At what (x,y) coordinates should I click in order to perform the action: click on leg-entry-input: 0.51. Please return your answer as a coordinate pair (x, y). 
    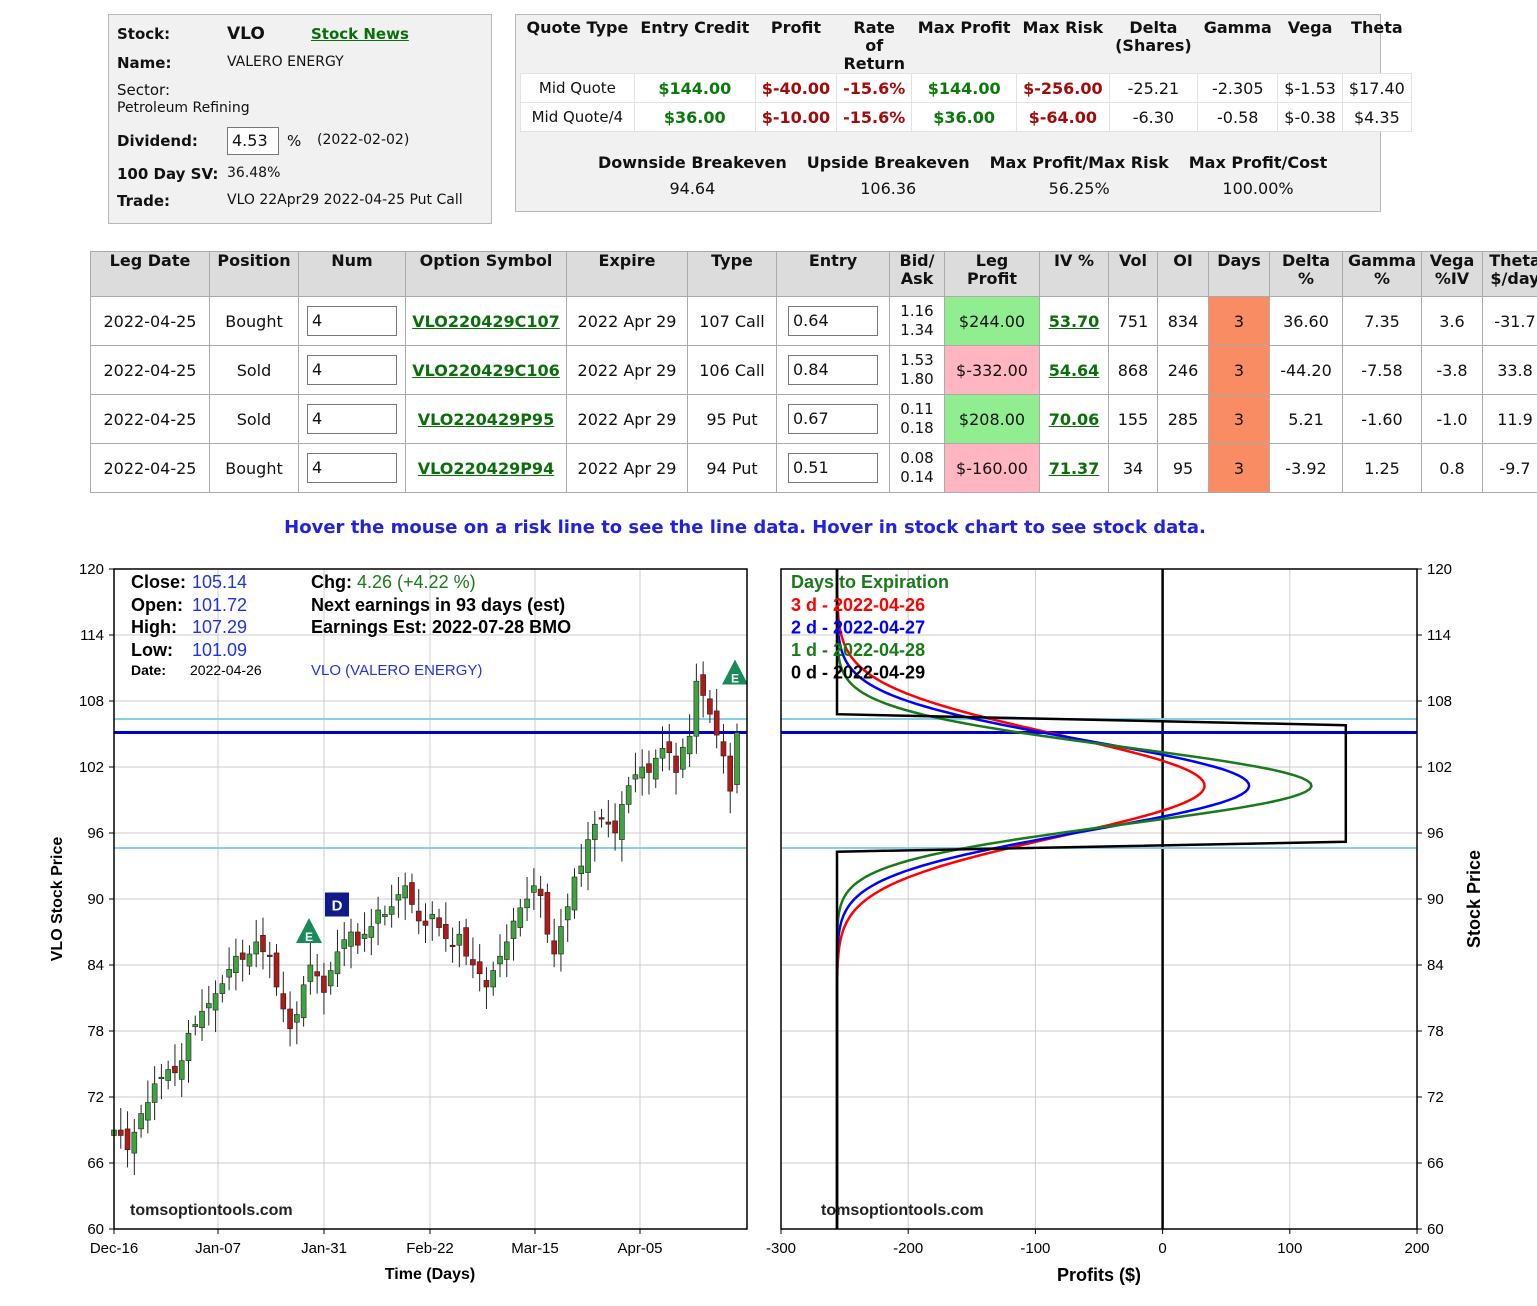
    Looking at the image, I should click on (833, 468).